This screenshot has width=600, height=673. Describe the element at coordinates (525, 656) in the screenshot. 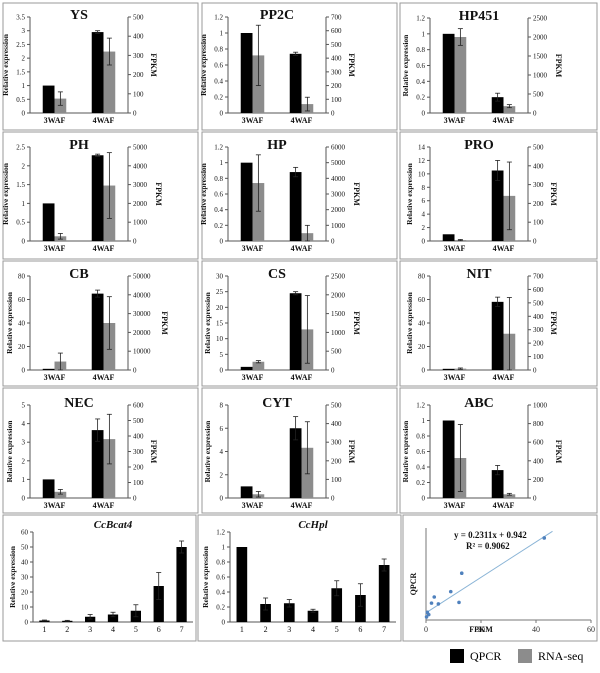

I see `legend-swatch-rnaseq` at that location.